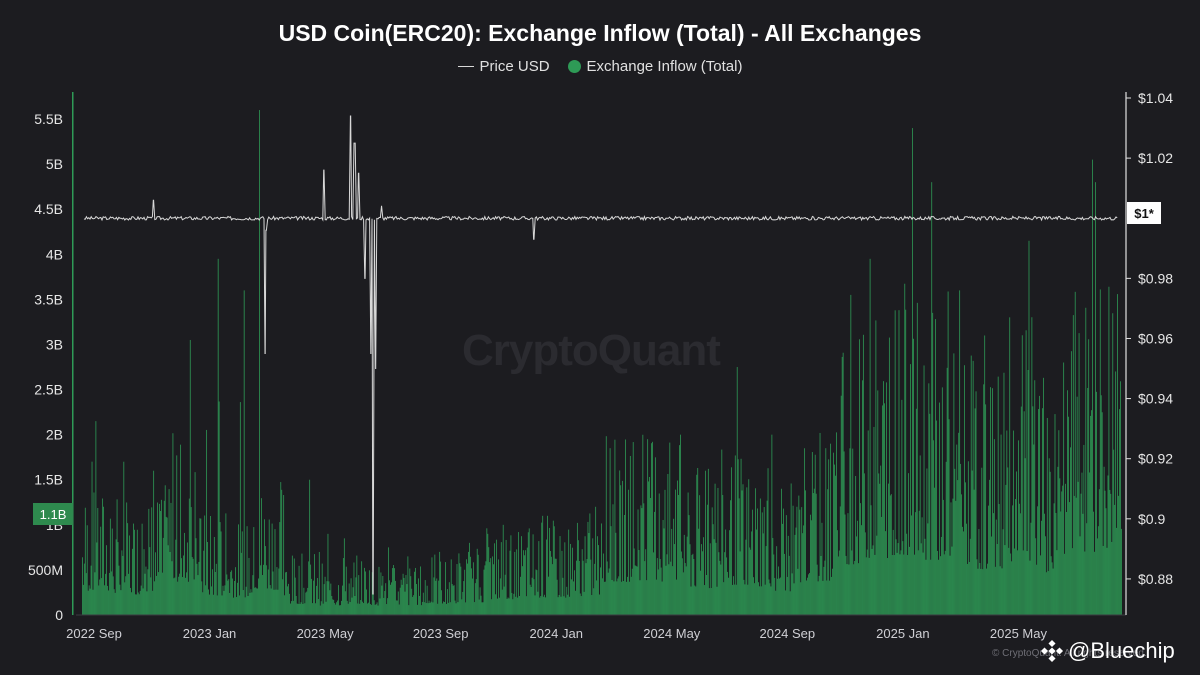 Image resolution: width=1200 pixels, height=675 pixels. Describe the element at coordinates (1155, 158) in the screenshot. I see `y-right-tick-label: $1.02` at that location.